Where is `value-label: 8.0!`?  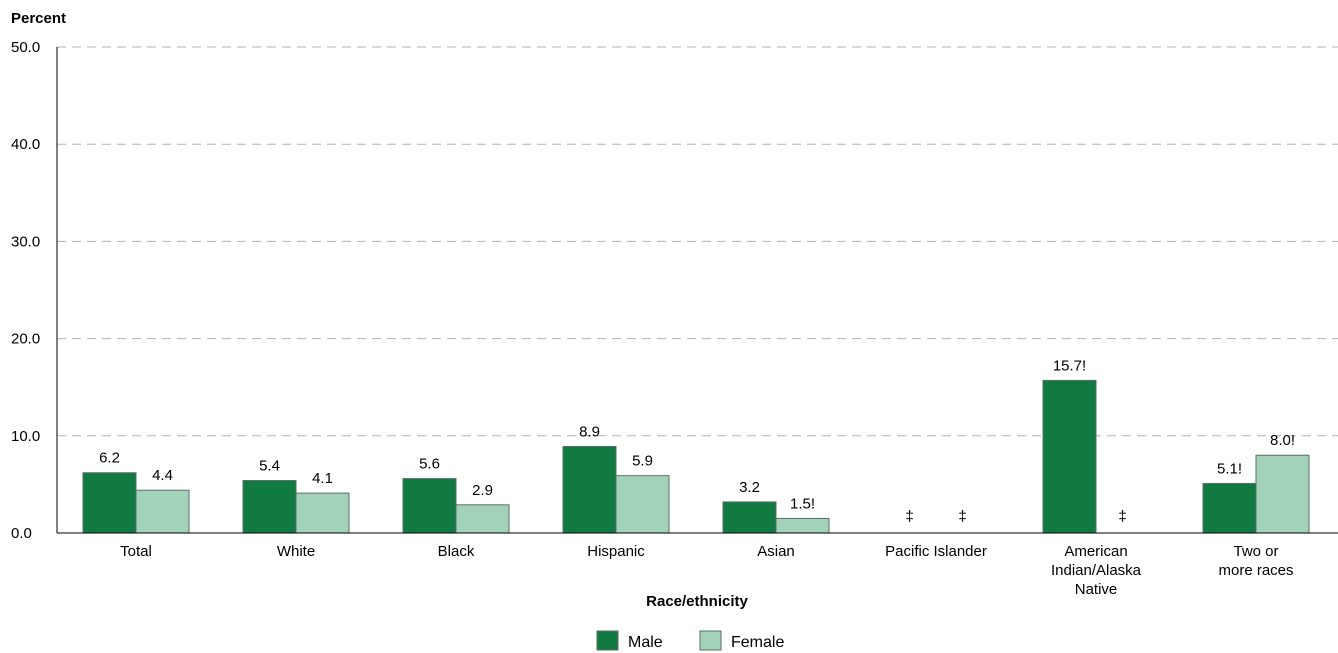
value-label: 8.0! is located at coordinates (1282, 440).